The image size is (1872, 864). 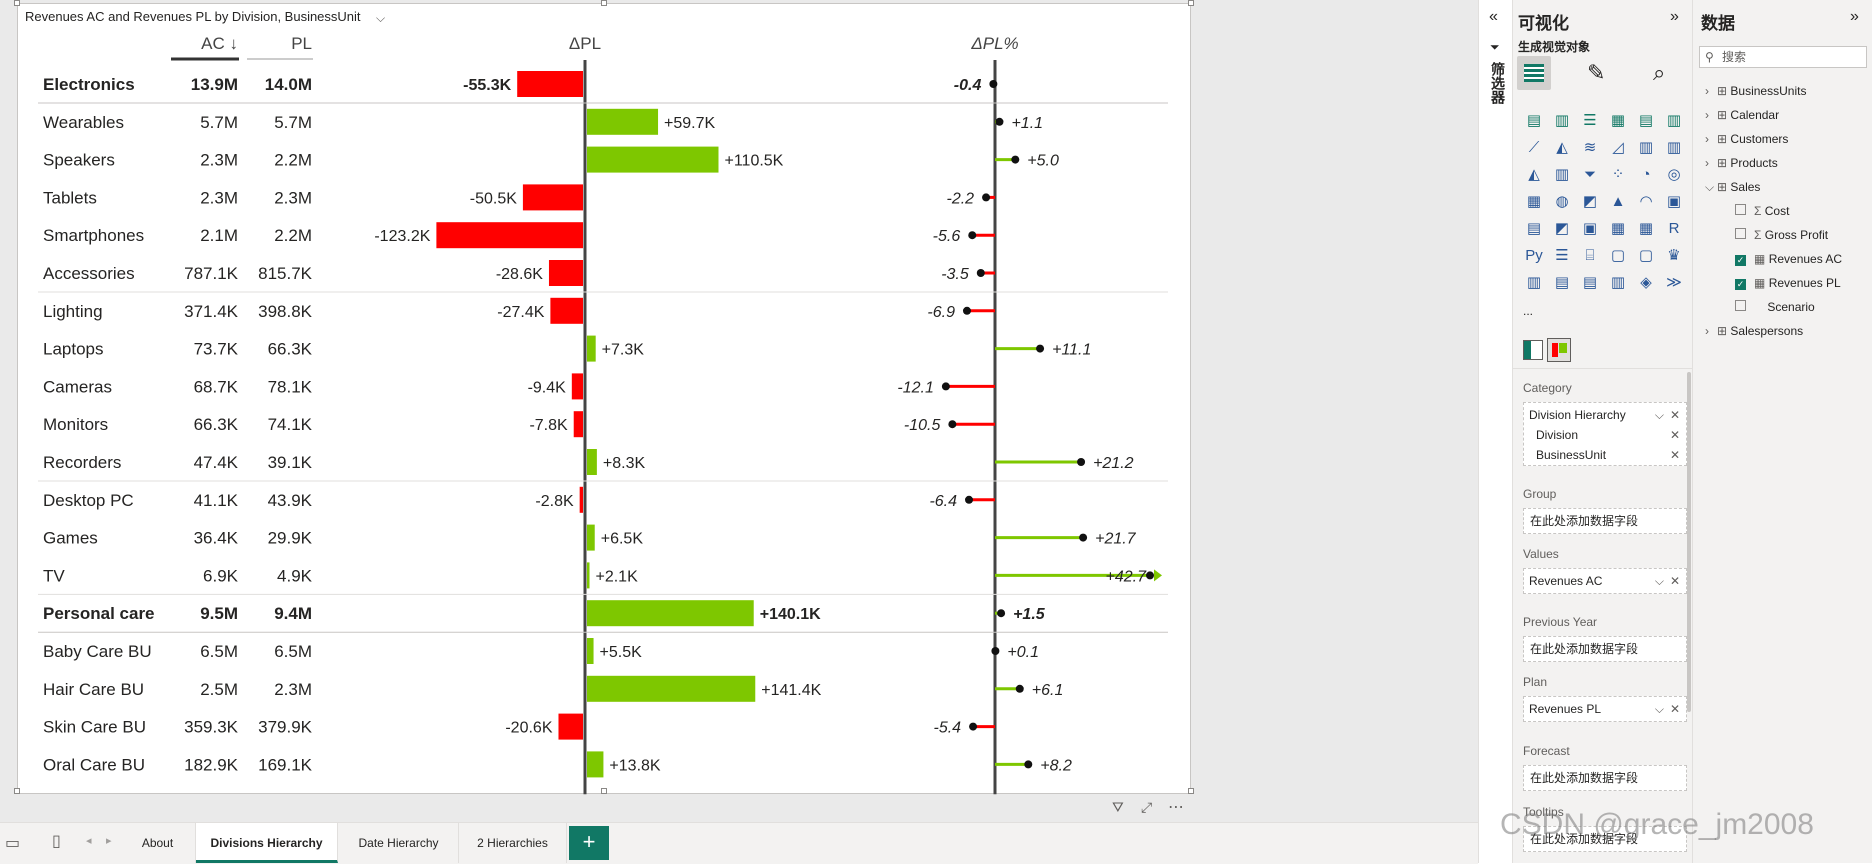 I want to click on more-options-icon: ⋯, so click(x=1176, y=807).